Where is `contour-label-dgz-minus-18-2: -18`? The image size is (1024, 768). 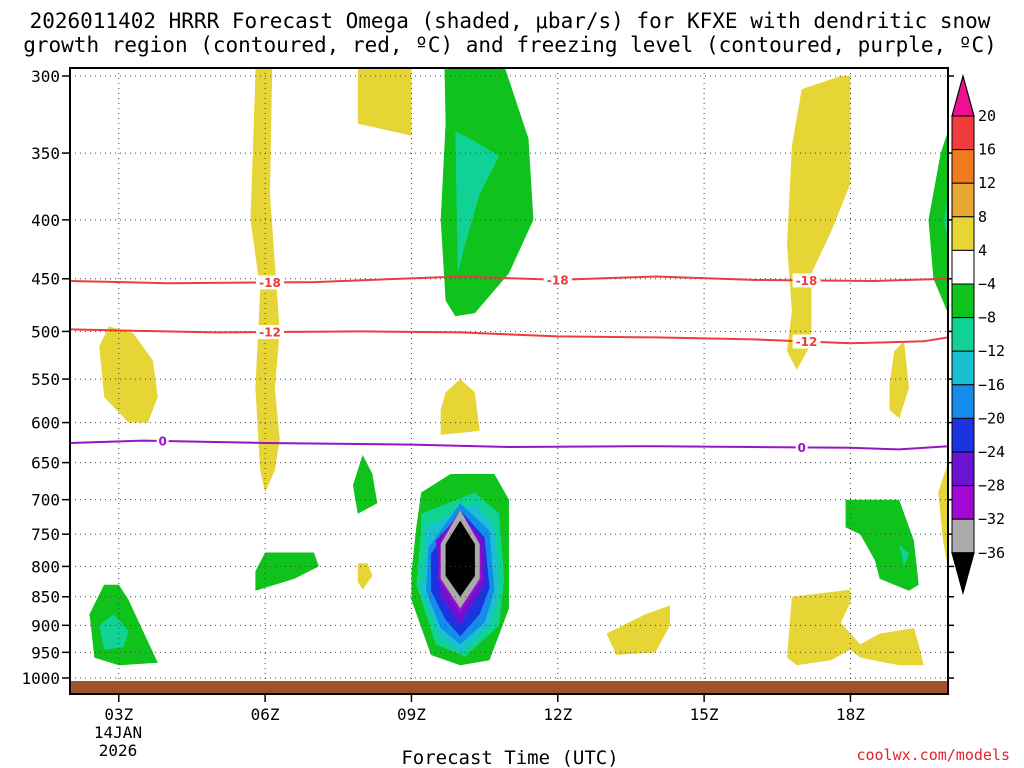 contour-label-dgz-minus-18-2: -18 is located at coordinates (807, 281).